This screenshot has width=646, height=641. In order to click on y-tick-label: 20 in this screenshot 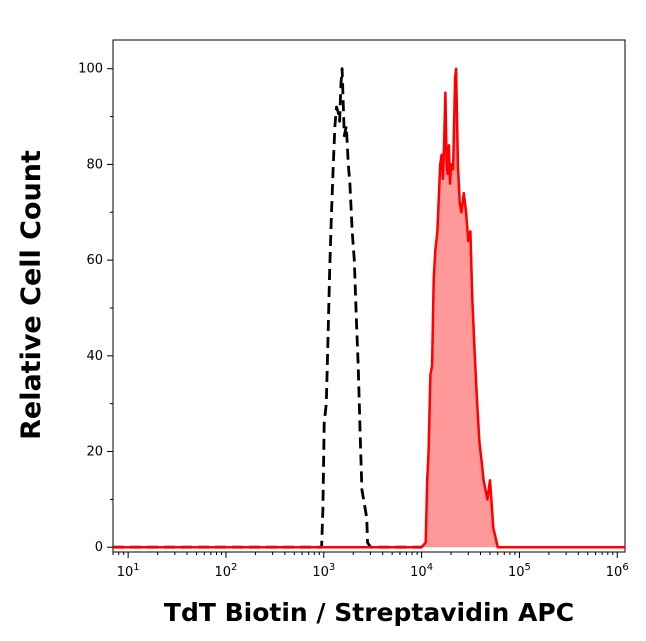, I will do `click(94, 452)`.